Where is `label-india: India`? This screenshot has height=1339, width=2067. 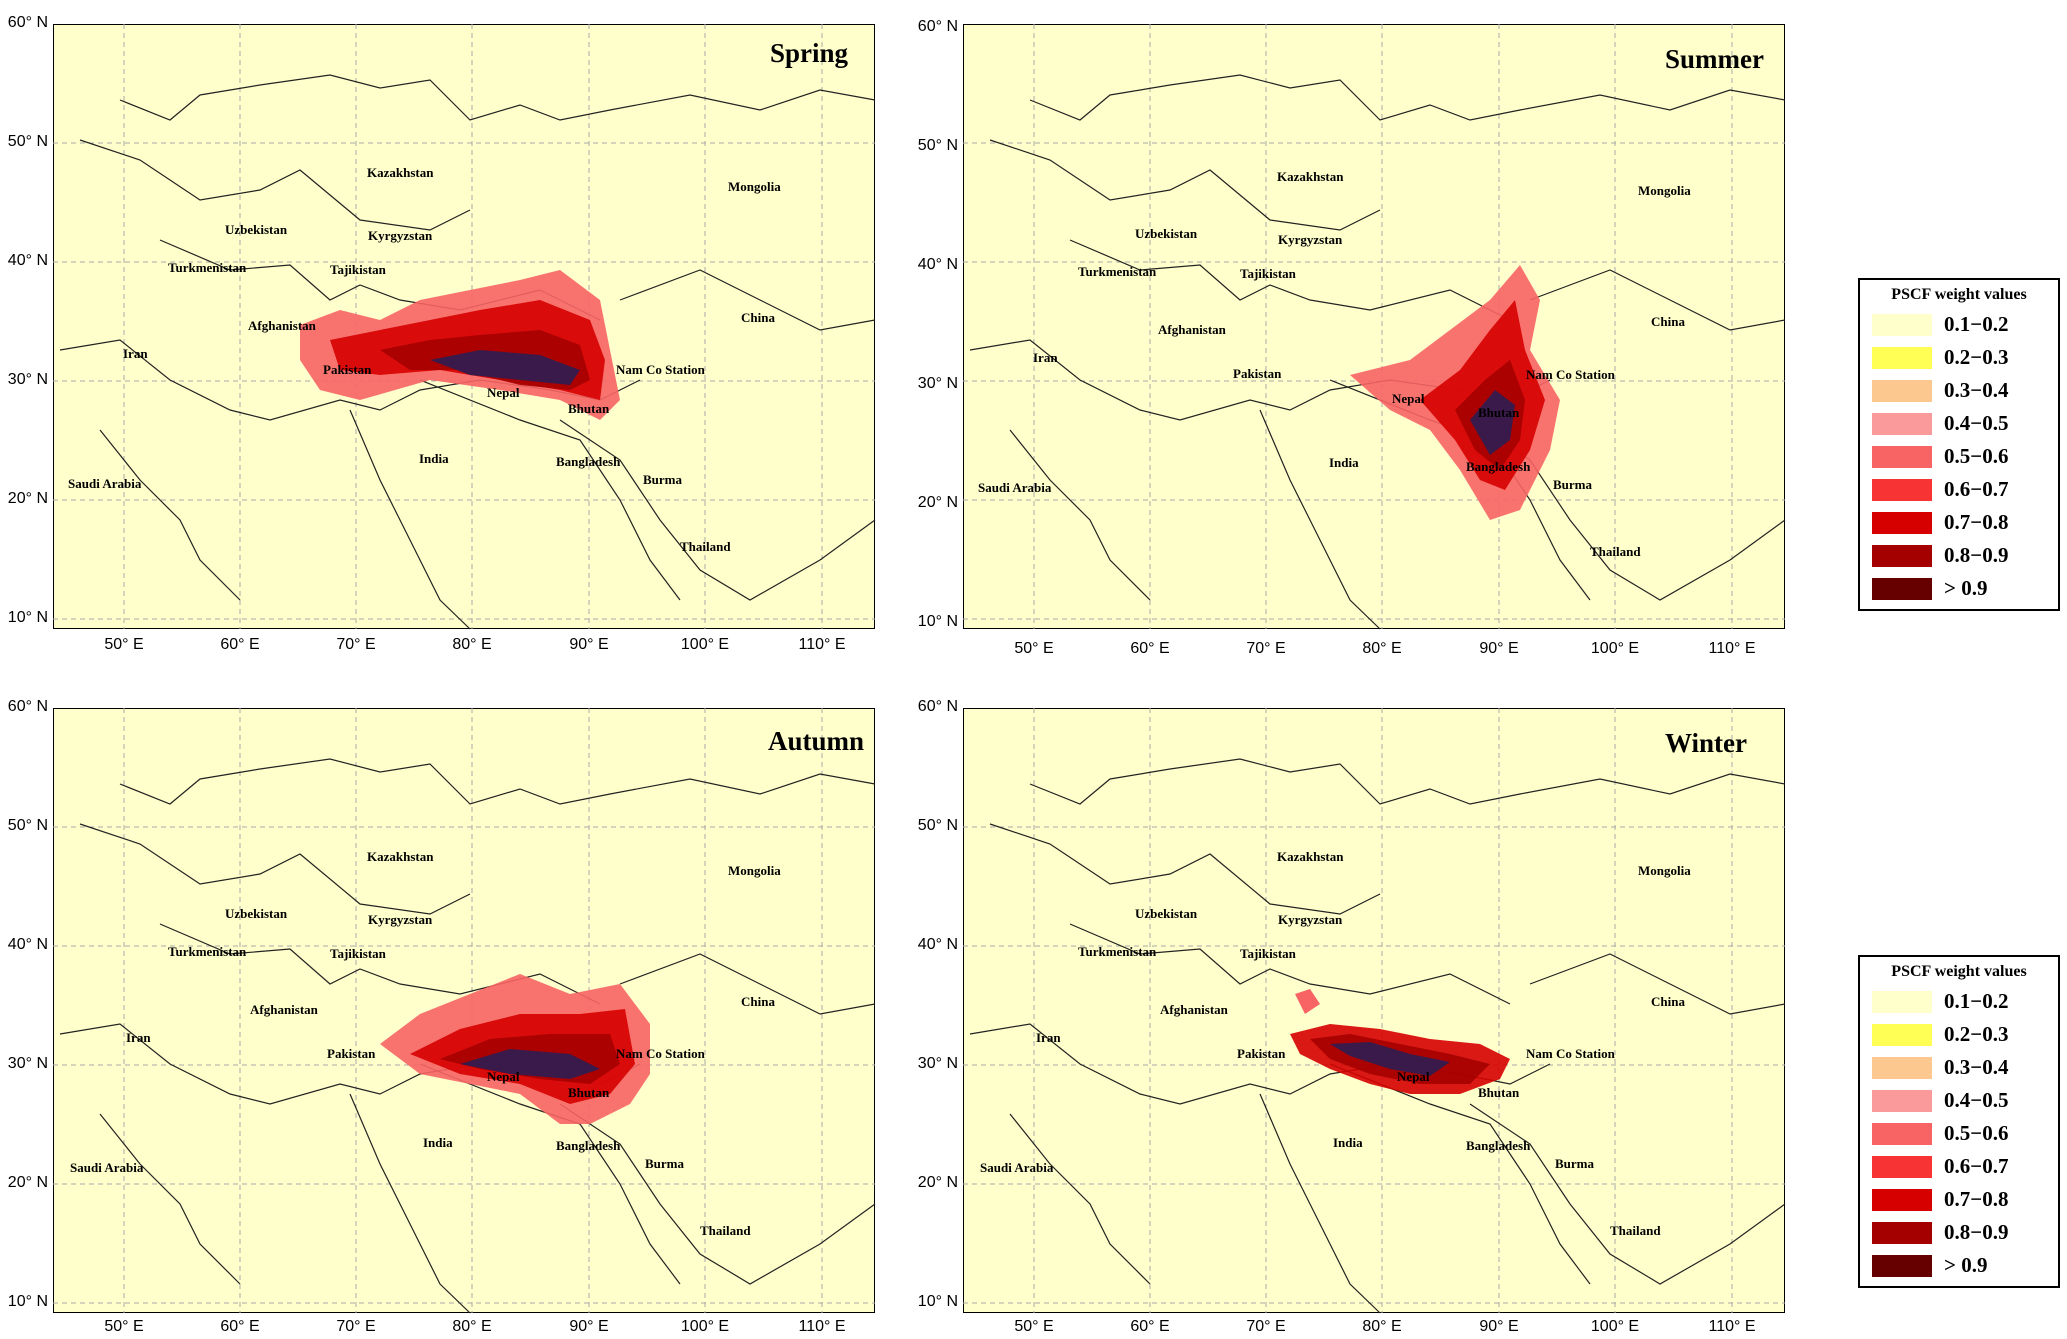 label-india: India is located at coordinates (434, 458).